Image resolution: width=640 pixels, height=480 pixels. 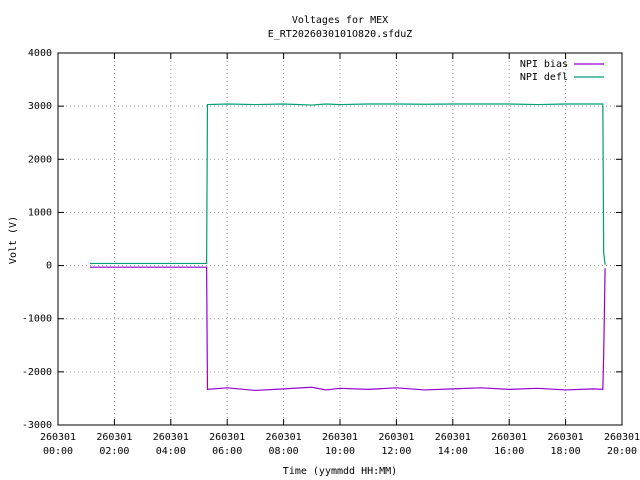 I want to click on x-axis-label: Time (yymmdd HH:MM), so click(x=340, y=471).